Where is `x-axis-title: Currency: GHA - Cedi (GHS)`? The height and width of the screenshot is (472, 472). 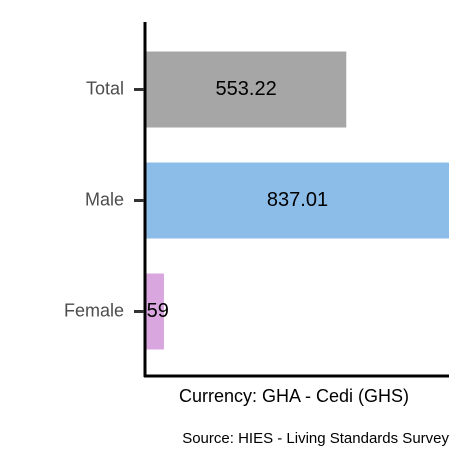
x-axis-title: Currency: GHA - Cedi (GHS) is located at coordinates (294, 396).